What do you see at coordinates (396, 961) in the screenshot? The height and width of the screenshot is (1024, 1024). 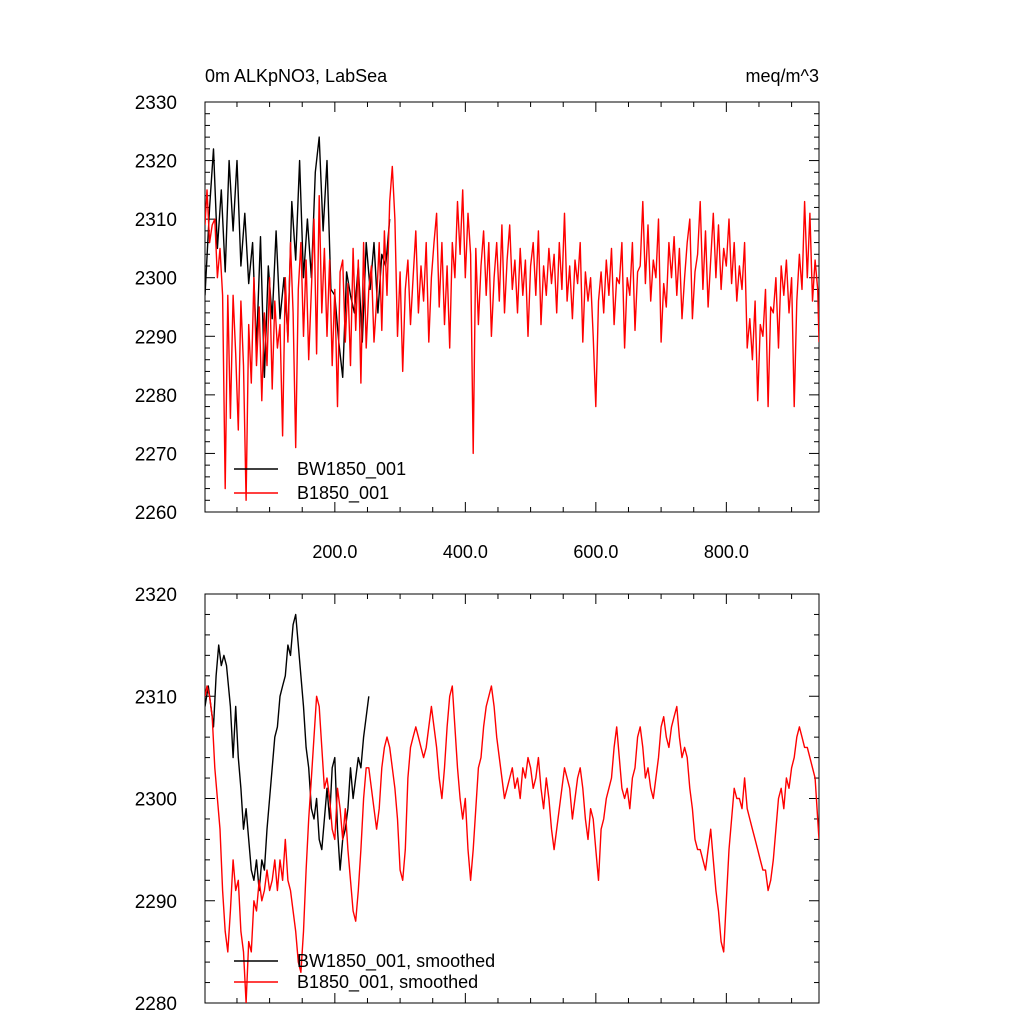 I see `legend-label: BW1850_001, smoothed` at bounding box center [396, 961].